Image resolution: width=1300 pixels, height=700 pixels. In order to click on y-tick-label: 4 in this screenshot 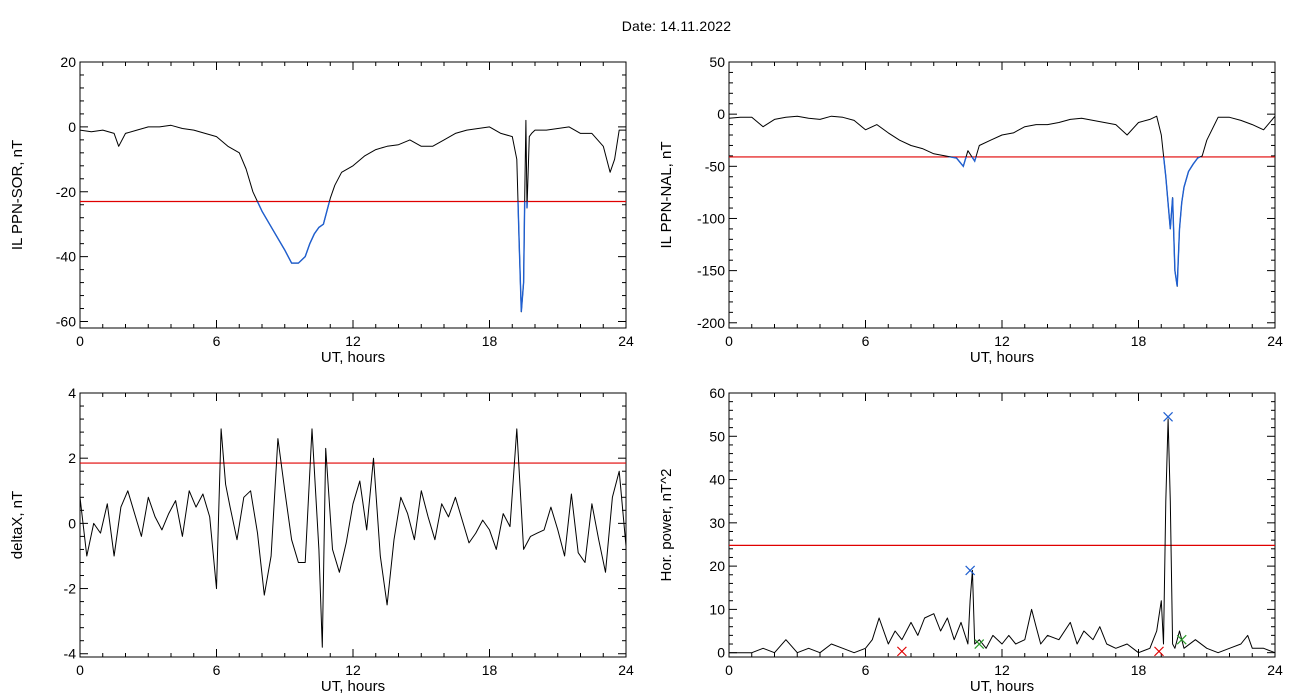, I will do `click(72, 393)`.